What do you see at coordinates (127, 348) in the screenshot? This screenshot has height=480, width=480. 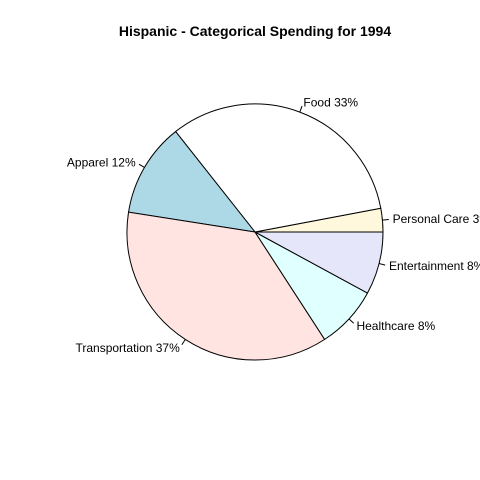 I see `pie-label-3: Transportation 37%` at bounding box center [127, 348].